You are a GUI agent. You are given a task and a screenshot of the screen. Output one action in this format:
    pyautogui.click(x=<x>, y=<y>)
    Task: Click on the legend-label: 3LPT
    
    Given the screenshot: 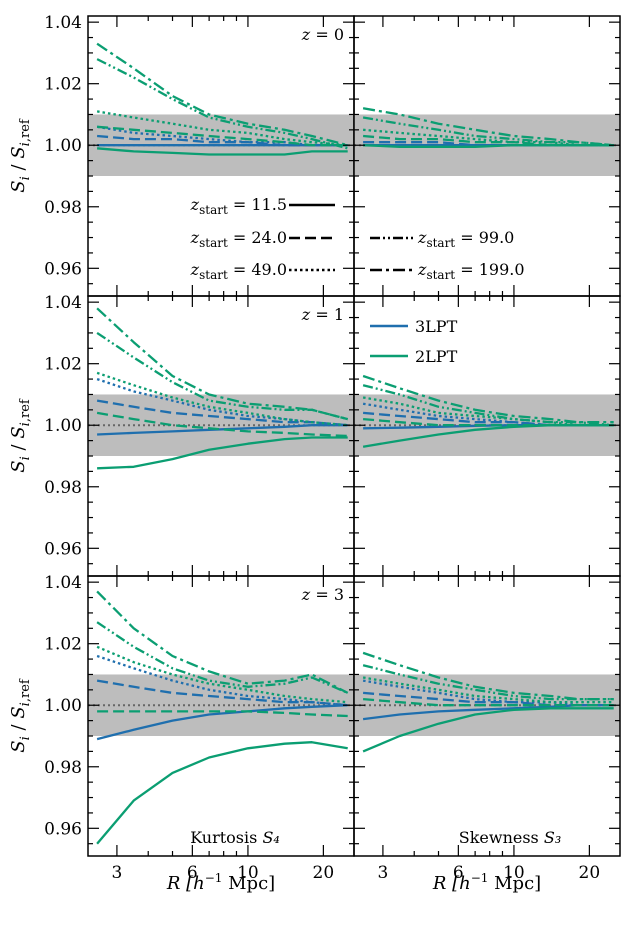 What is the action you would take?
    pyautogui.click(x=436, y=326)
    